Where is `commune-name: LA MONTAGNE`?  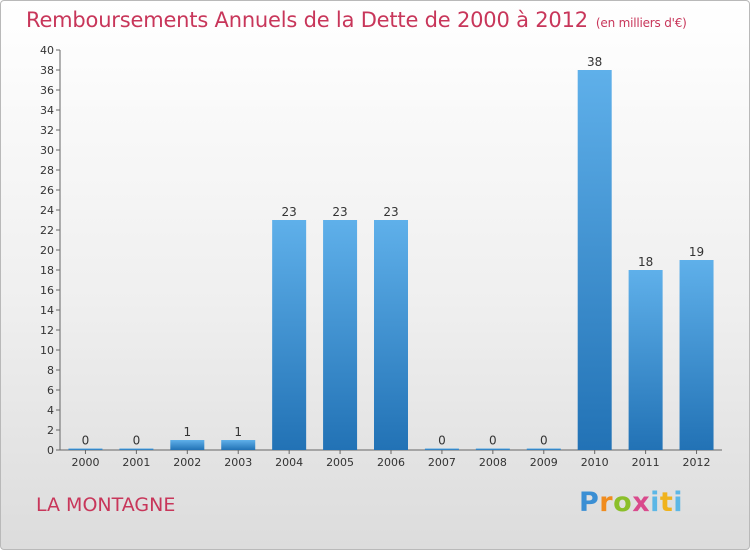 commune-name: LA MONTAGNE is located at coordinates (106, 505).